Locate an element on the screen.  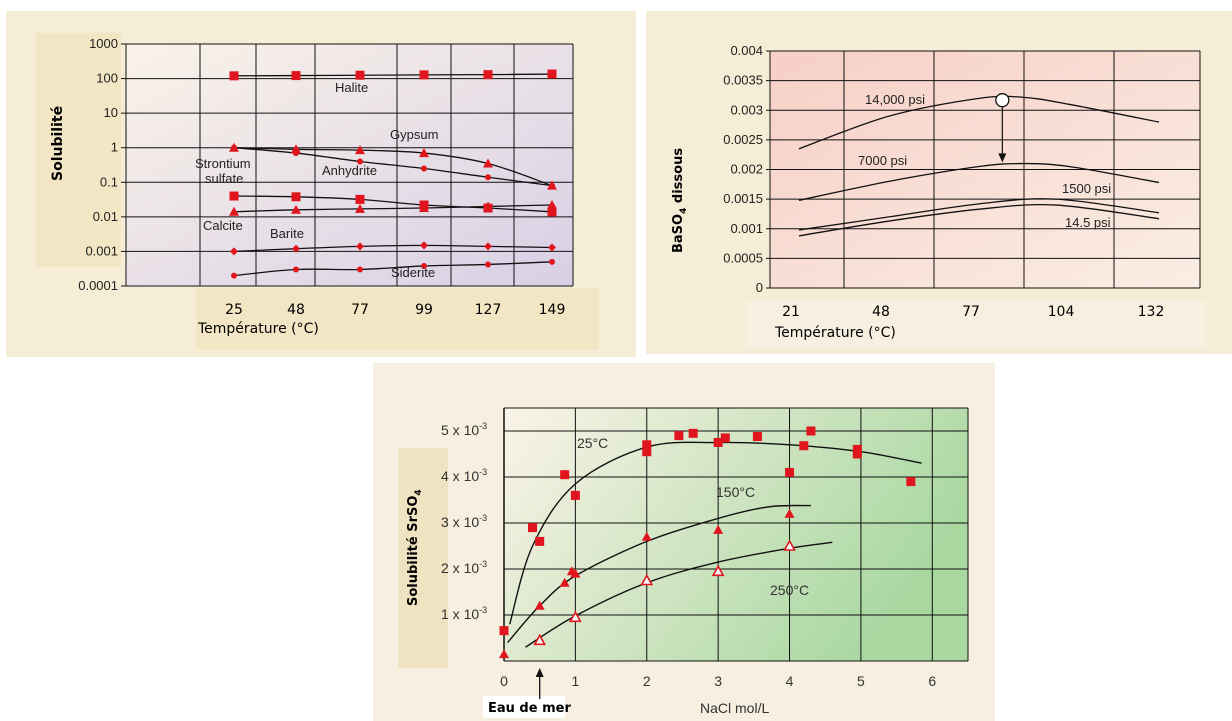
y-tick-label: 0.0025 is located at coordinates (743, 139).